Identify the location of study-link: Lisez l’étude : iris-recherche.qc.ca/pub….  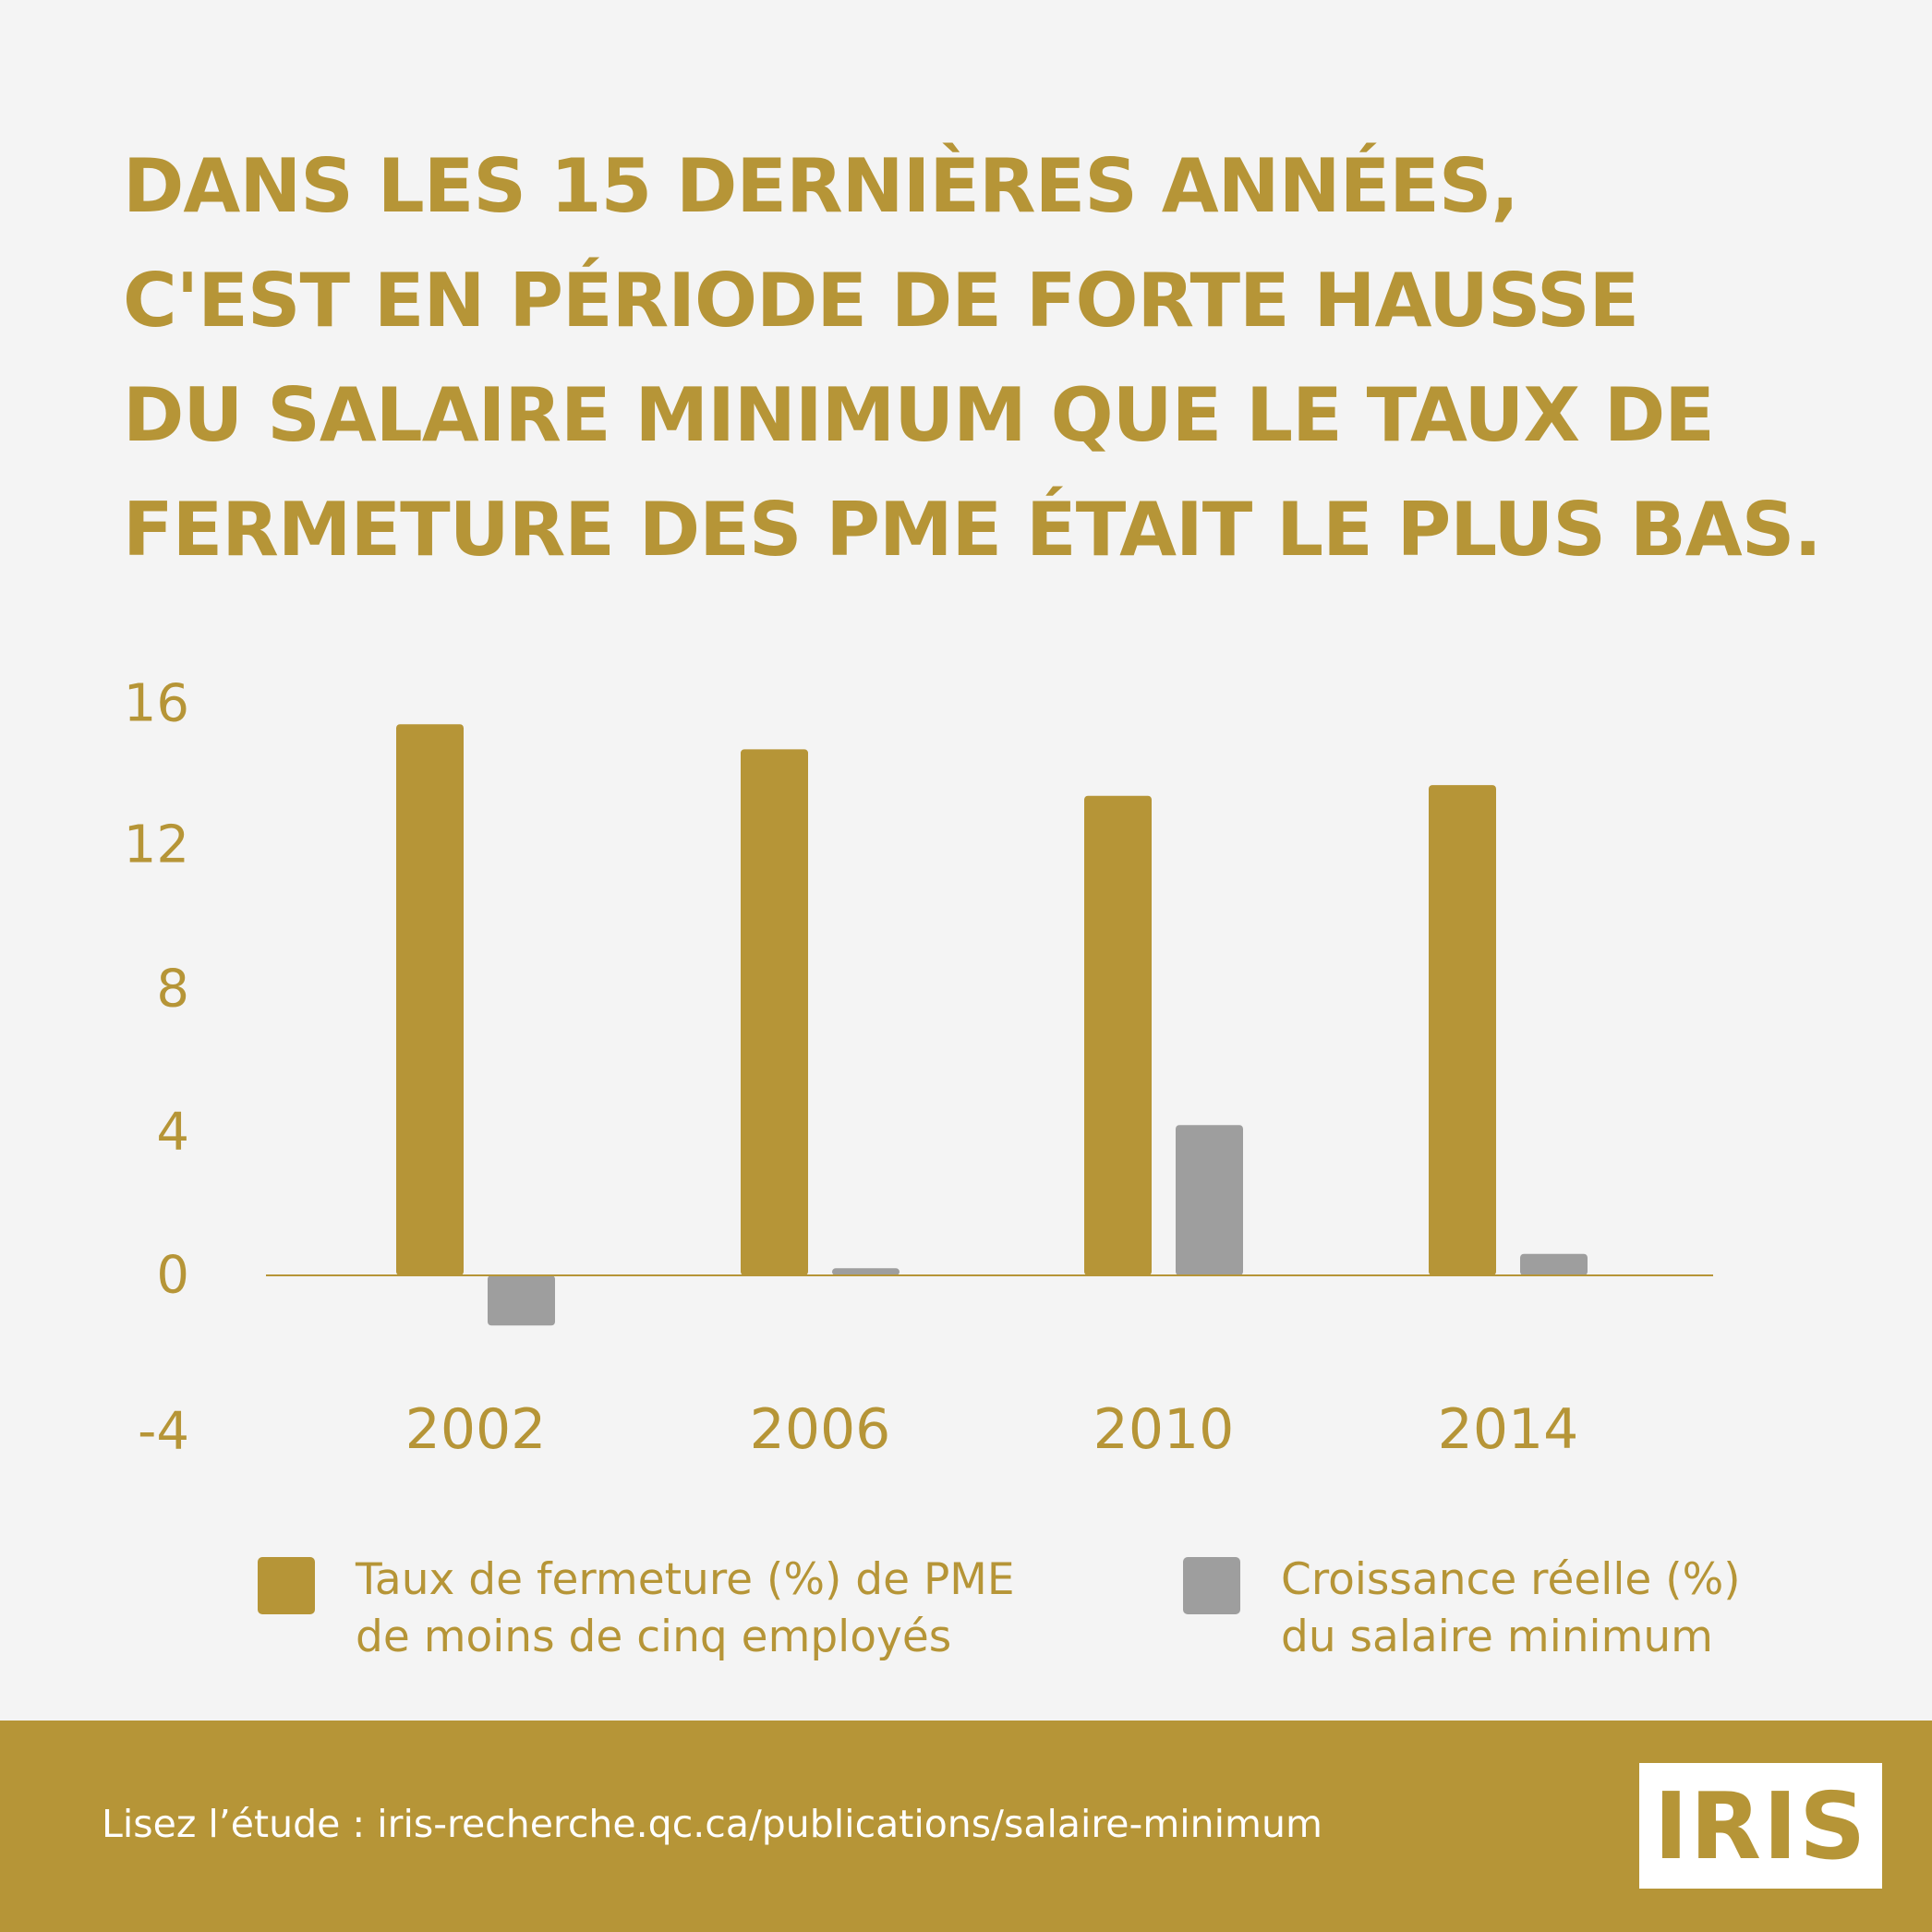
(712, 1824).